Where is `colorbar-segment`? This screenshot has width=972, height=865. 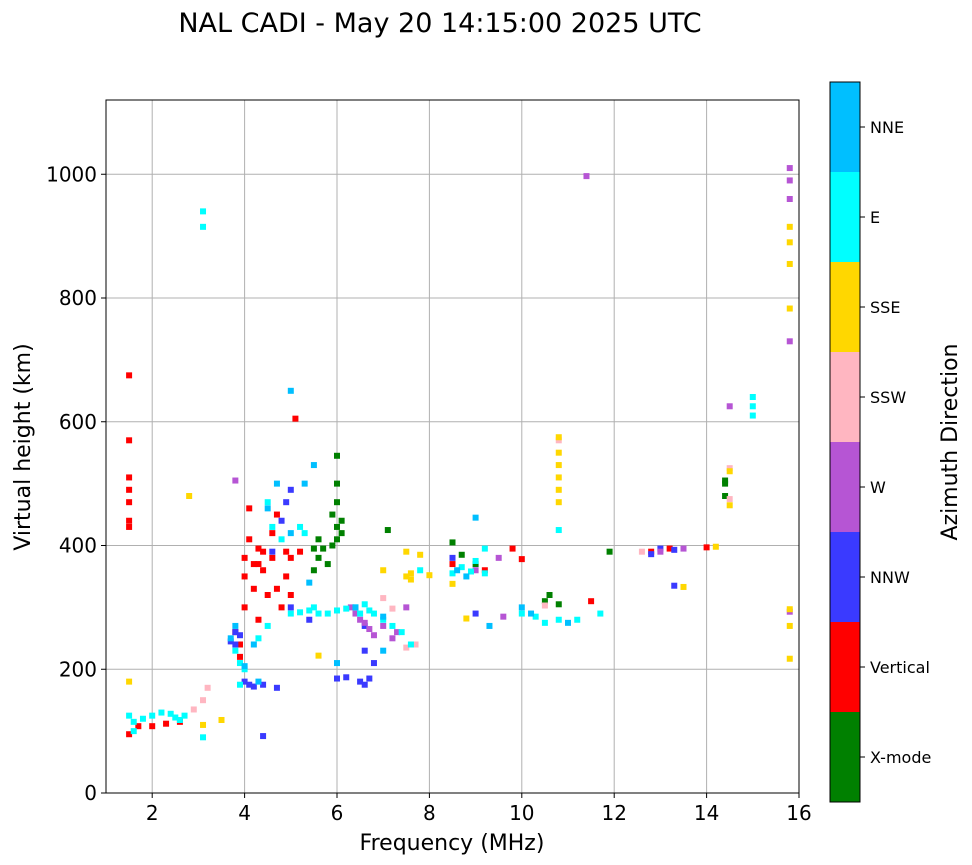 colorbar-segment is located at coordinates (845, 217).